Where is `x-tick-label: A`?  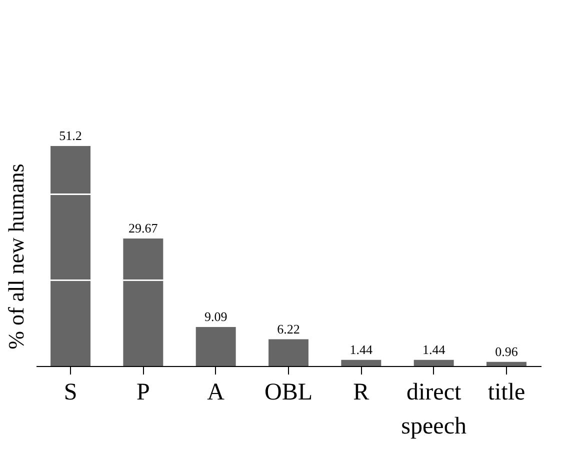
x-tick-label: A is located at coordinates (216, 393).